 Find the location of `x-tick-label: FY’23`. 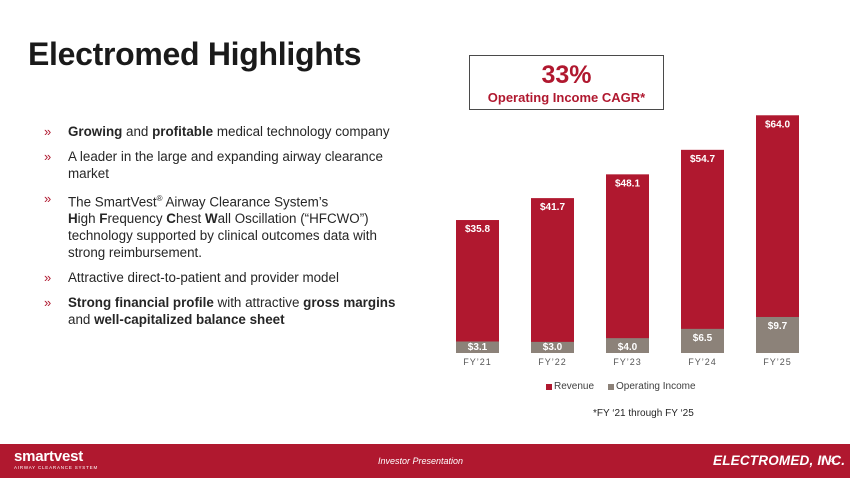

x-tick-label: FY’23 is located at coordinates (627, 362).